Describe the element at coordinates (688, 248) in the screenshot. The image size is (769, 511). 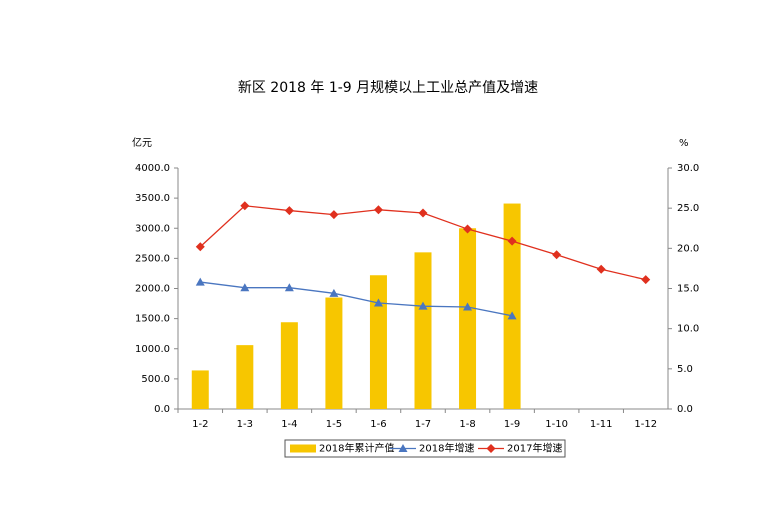
I see `y2-tick-label: 20.0` at that location.